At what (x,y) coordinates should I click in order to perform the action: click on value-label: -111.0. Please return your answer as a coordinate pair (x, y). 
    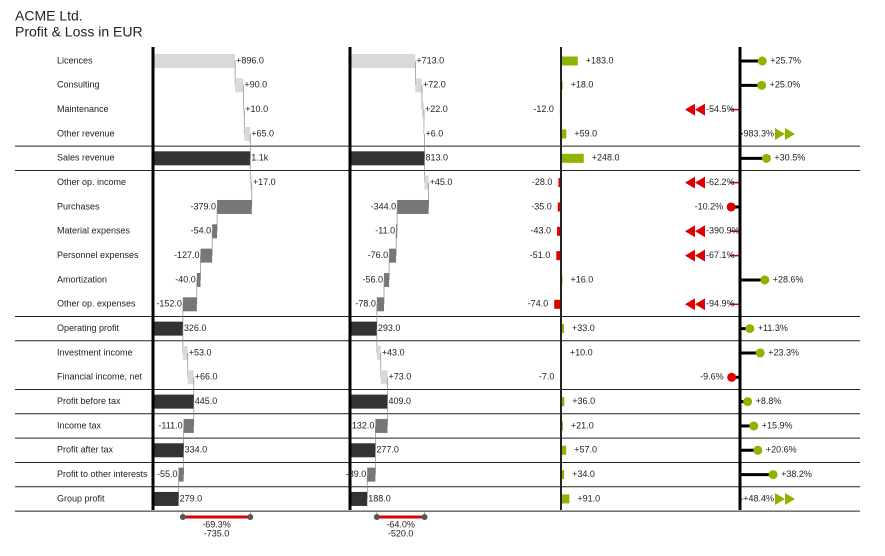
    Looking at the image, I should click on (170, 425).